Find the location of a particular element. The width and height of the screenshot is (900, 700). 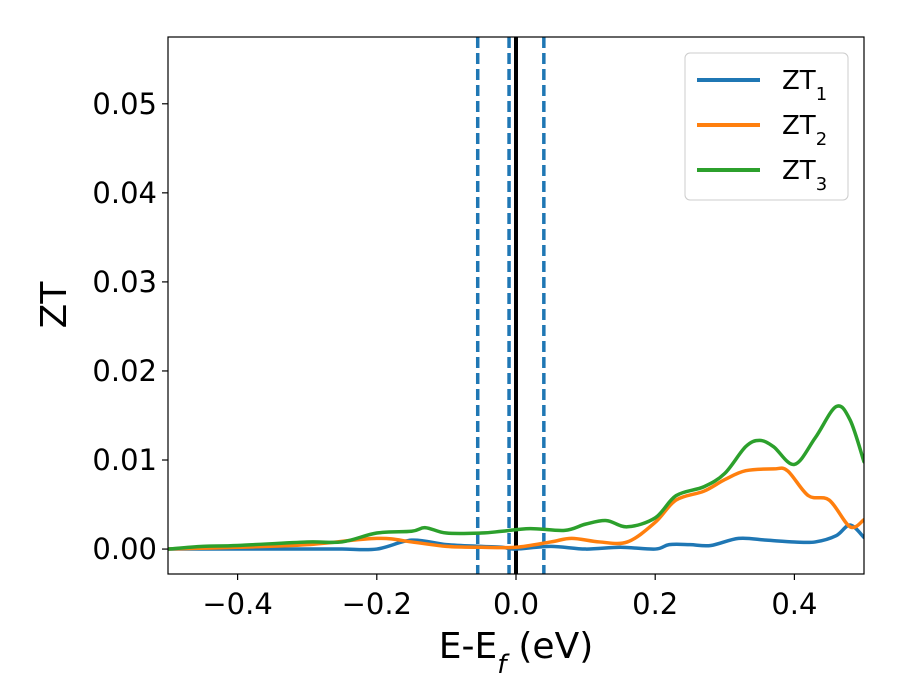

legend-label-zt2: ZT2 is located at coordinates (804, 130).